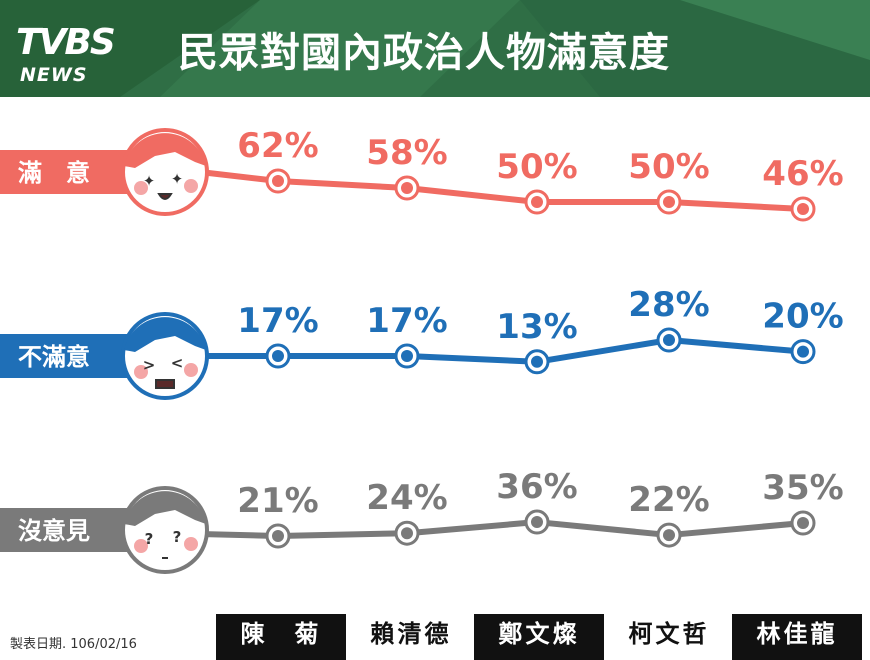  Describe the element at coordinates (668, 305) in the screenshot. I see `data-label-2-4: 28%` at that location.